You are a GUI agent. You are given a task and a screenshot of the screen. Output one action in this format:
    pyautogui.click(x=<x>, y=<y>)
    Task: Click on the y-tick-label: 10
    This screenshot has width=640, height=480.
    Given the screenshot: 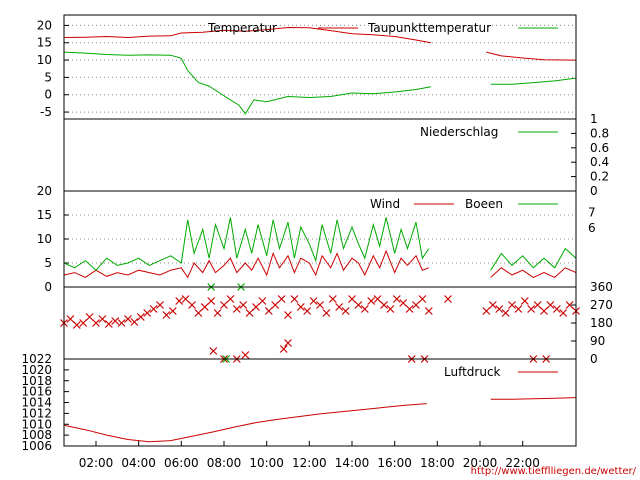 What is the action you would take?
    pyautogui.click(x=44, y=239)
    